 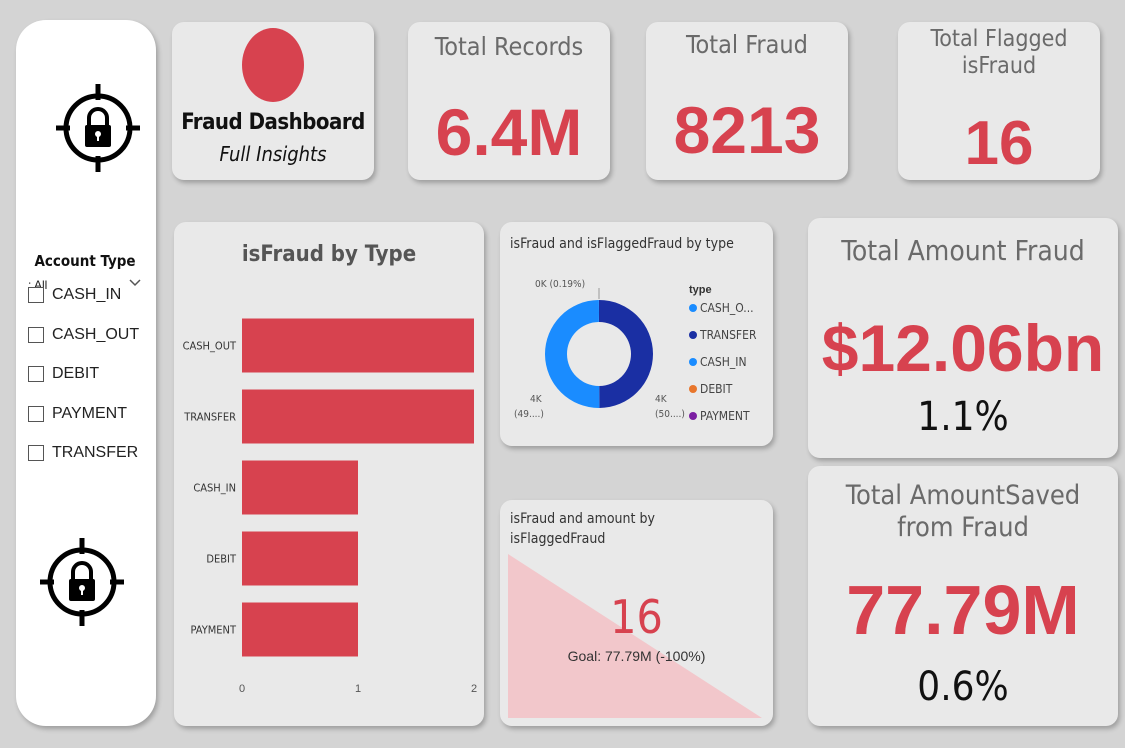 I want to click on kpi-total-amount-fraud: Total Amount Fraud $12.06bn 1.1%, so click(x=963, y=338).